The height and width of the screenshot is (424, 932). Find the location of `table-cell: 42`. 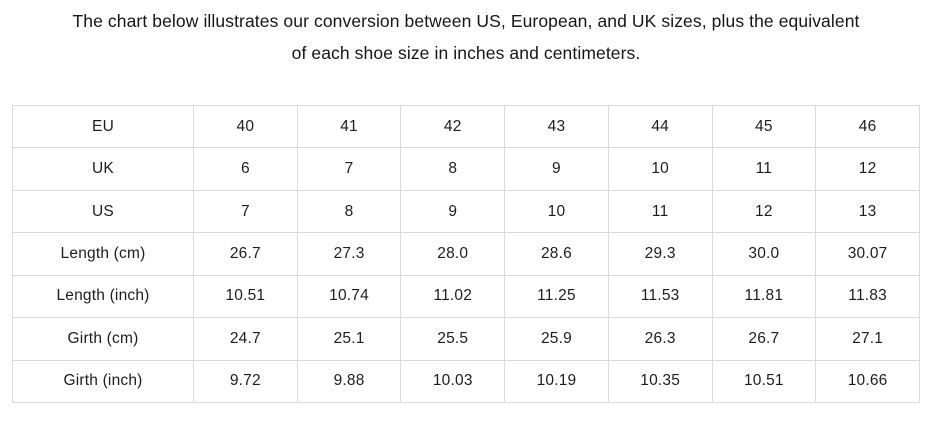

table-cell: 42 is located at coordinates (453, 126).